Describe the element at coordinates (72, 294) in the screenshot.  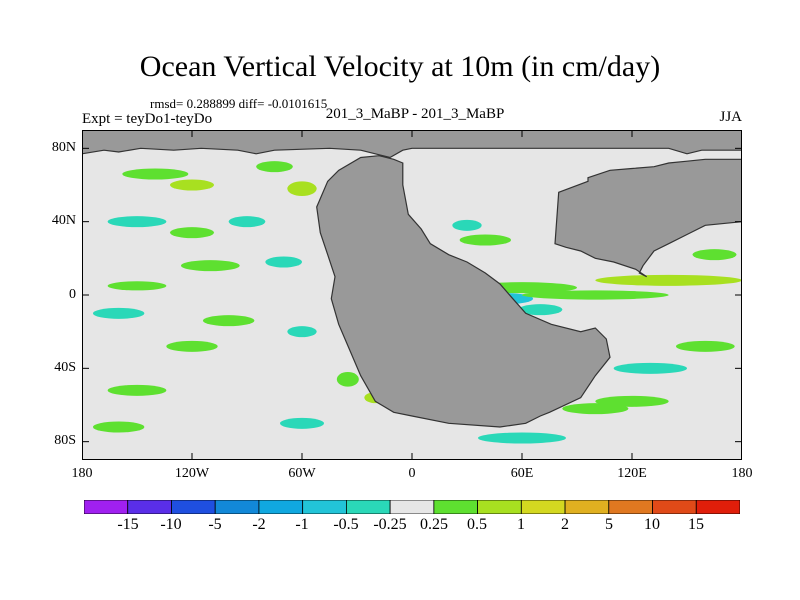
I see `y-tick-label: 0` at that location.